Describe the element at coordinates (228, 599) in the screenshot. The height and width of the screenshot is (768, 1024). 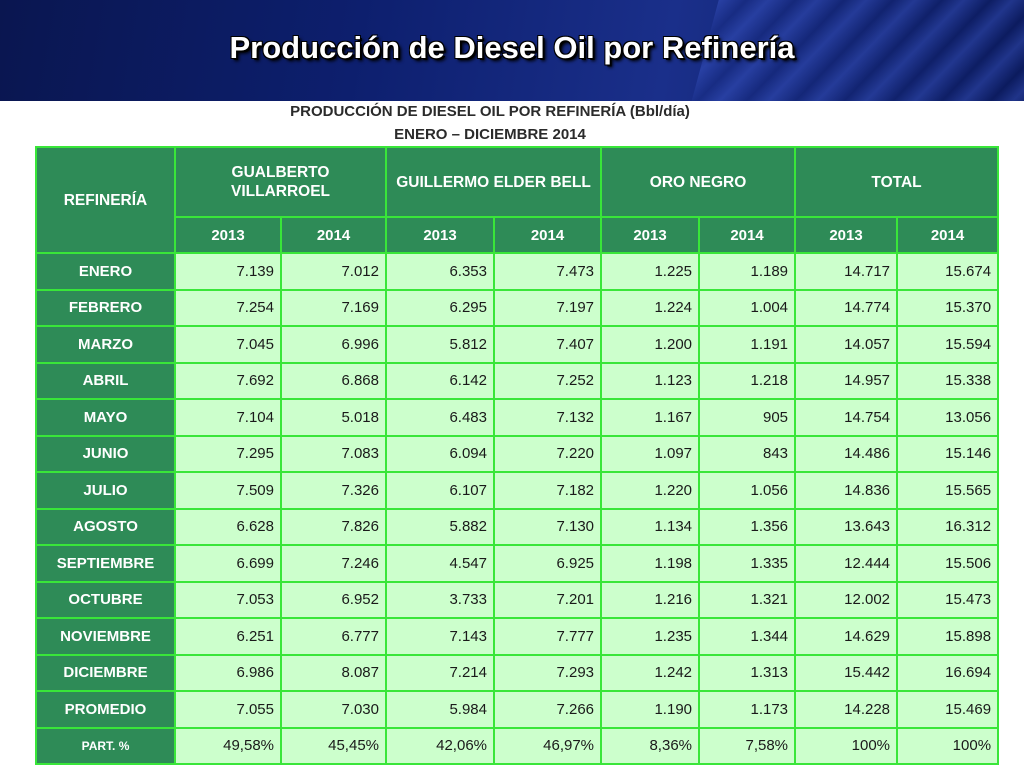
I see `table-cell: 7.053` at that location.